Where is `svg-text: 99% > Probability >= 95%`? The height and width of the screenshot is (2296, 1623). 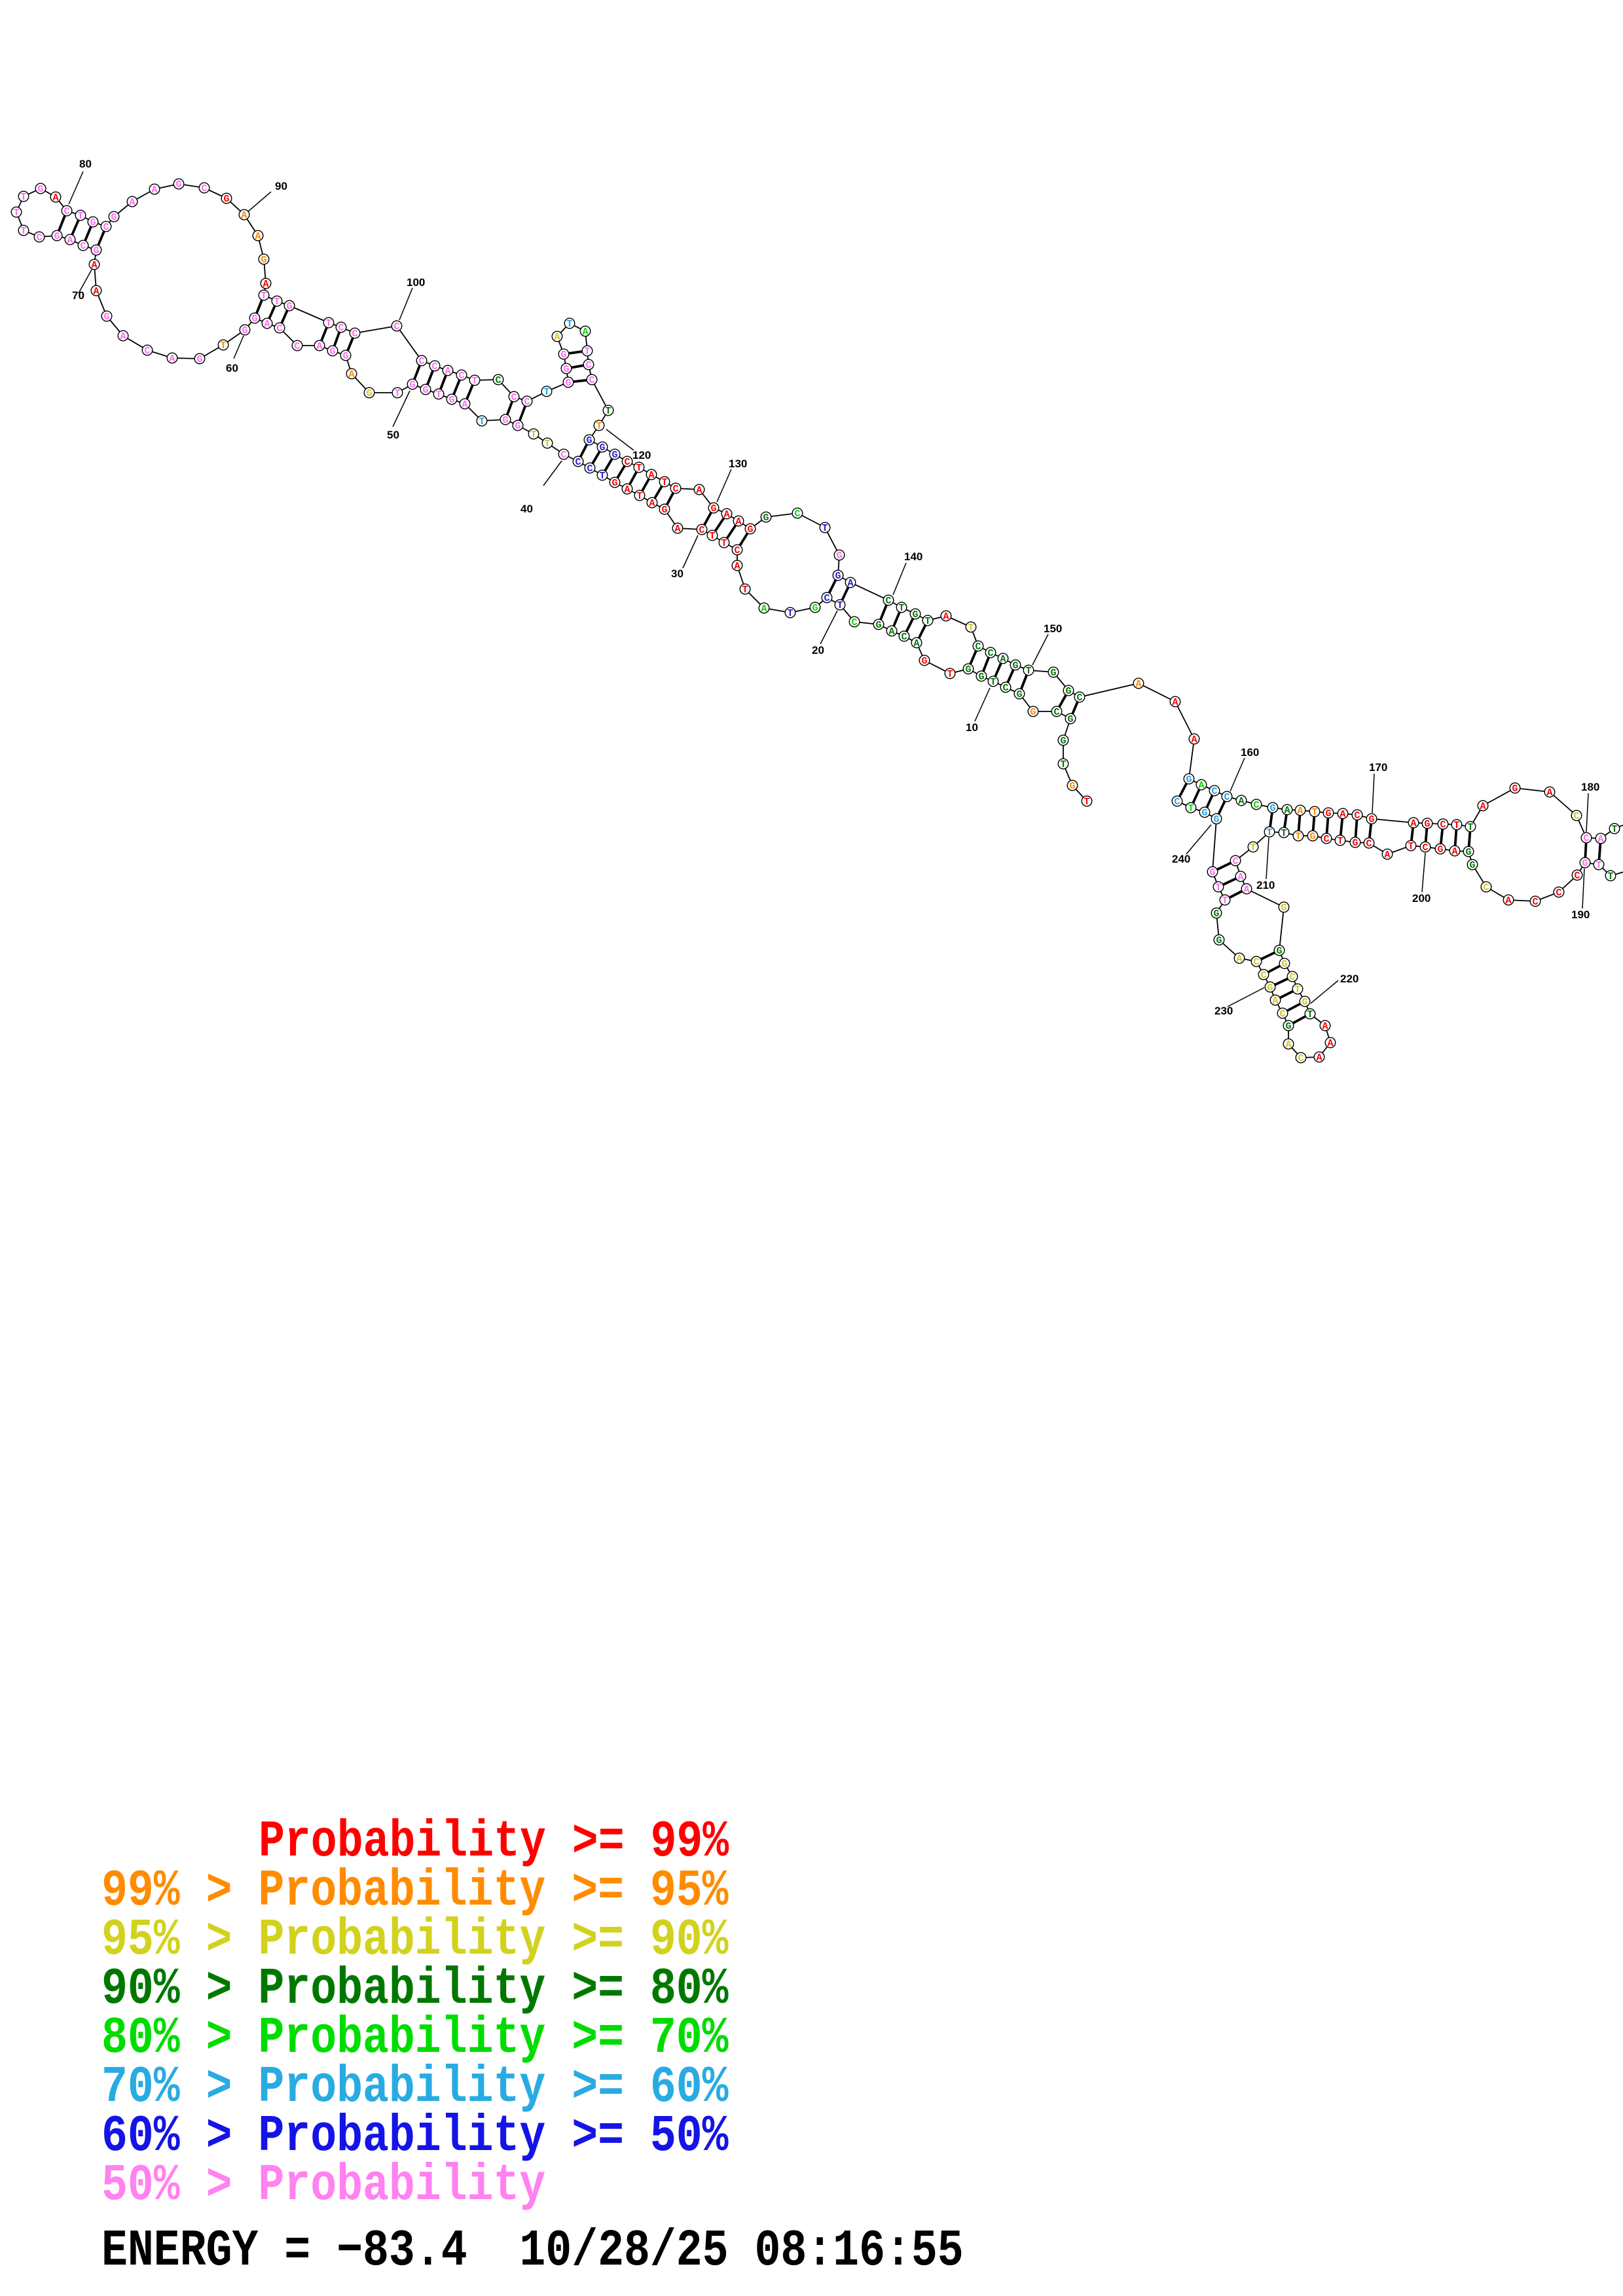
svg-text: 99% > Probability >= 95% is located at coordinates (415, 1890).